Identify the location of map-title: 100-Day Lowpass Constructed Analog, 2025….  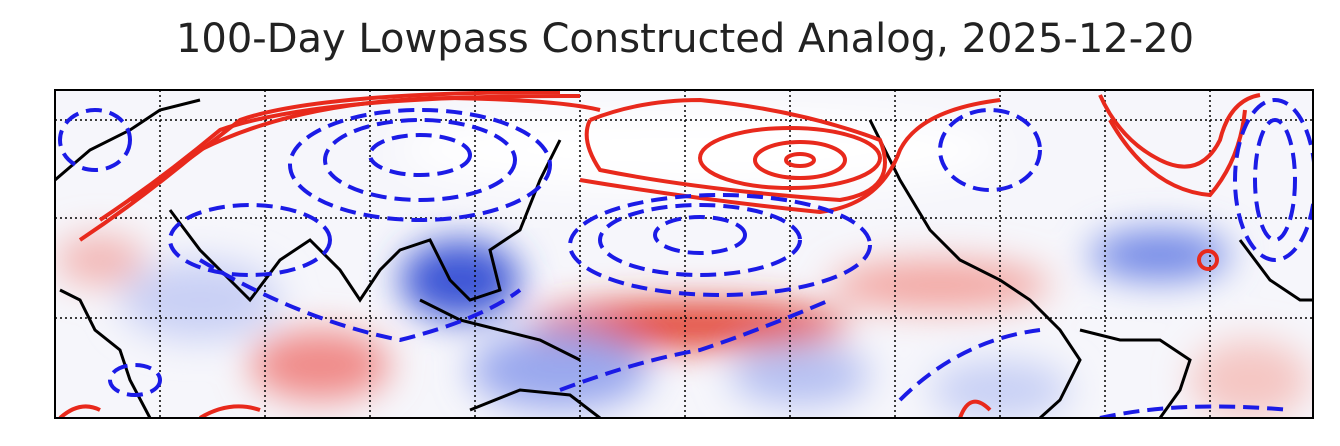
(685, 39).